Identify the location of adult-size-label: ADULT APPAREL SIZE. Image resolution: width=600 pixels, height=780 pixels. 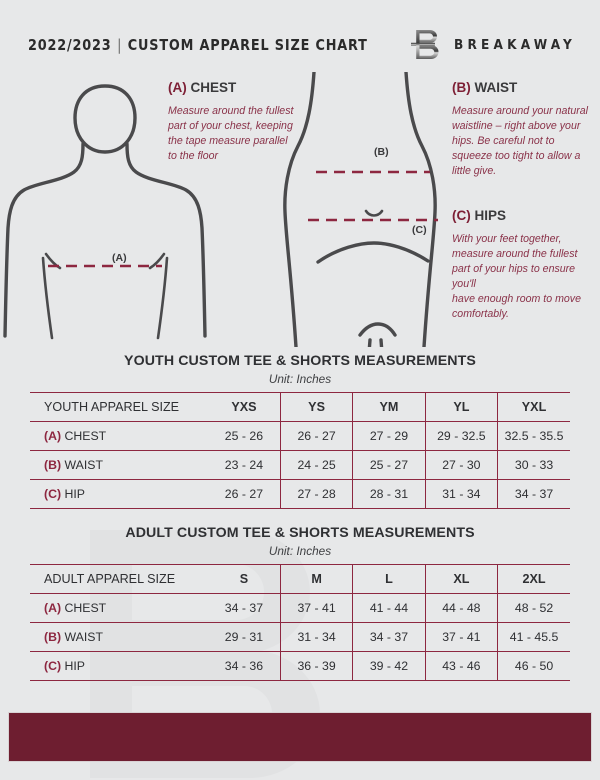
(119, 579).